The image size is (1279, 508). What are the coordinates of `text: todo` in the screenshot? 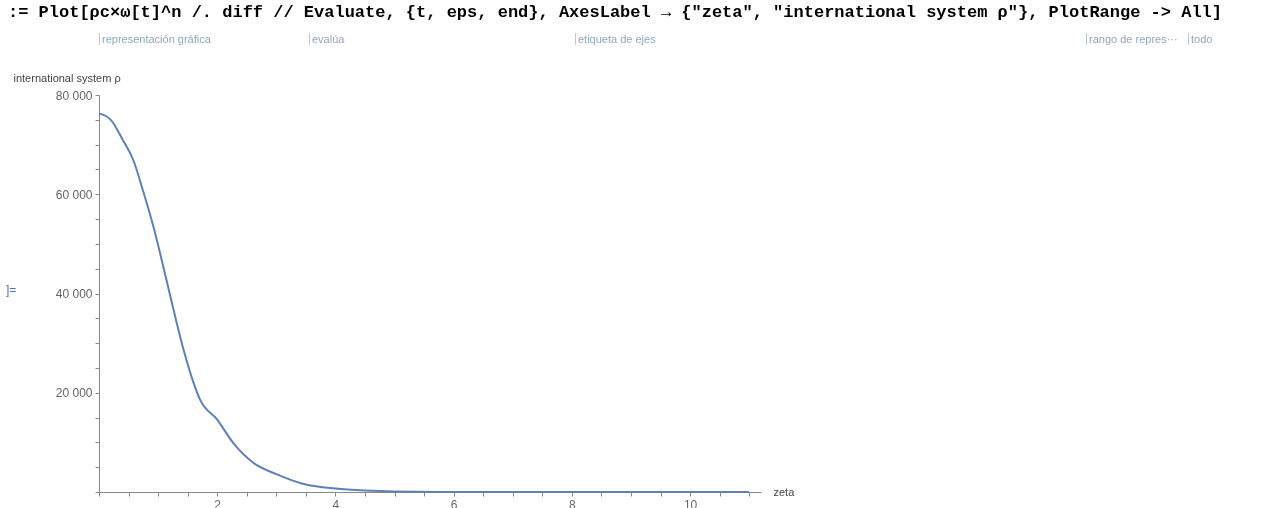 It's located at (1200, 39).